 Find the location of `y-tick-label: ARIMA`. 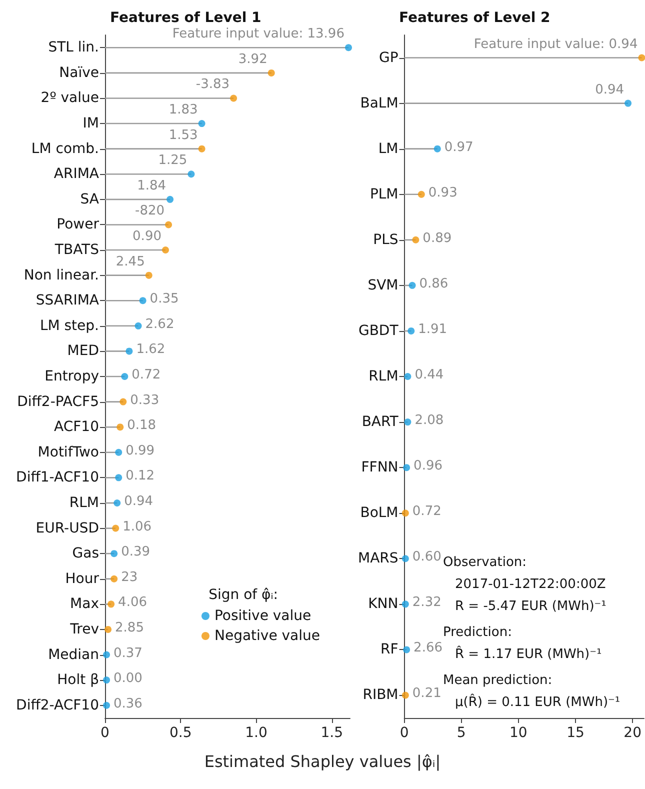

y-tick-label: ARIMA is located at coordinates (77, 174).